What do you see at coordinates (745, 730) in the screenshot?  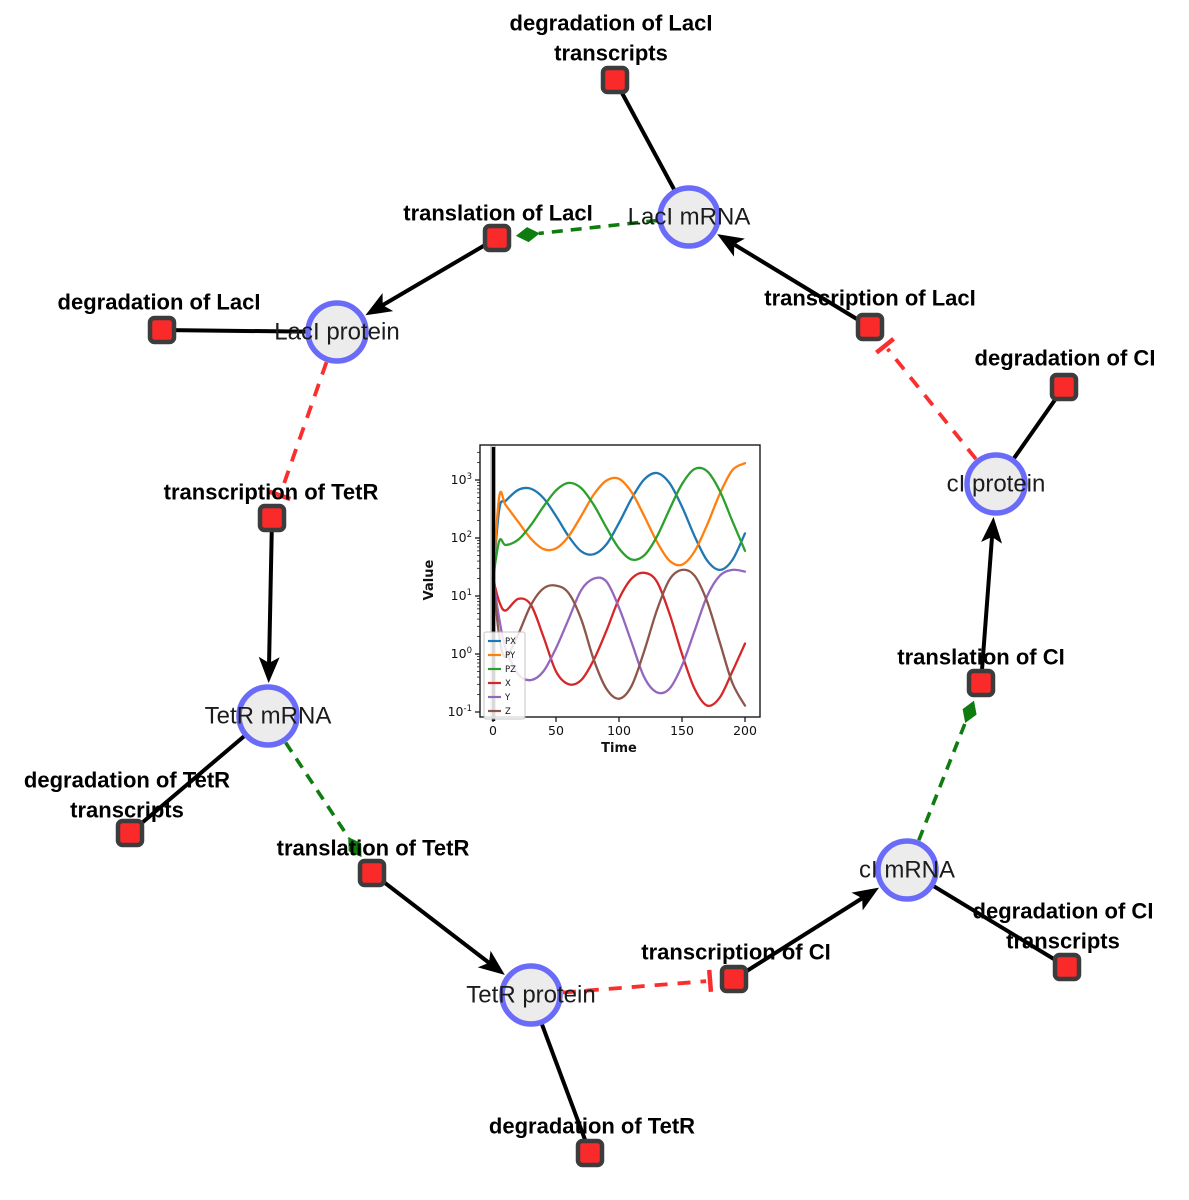 I see `x-tick-label: 200` at bounding box center [745, 730].